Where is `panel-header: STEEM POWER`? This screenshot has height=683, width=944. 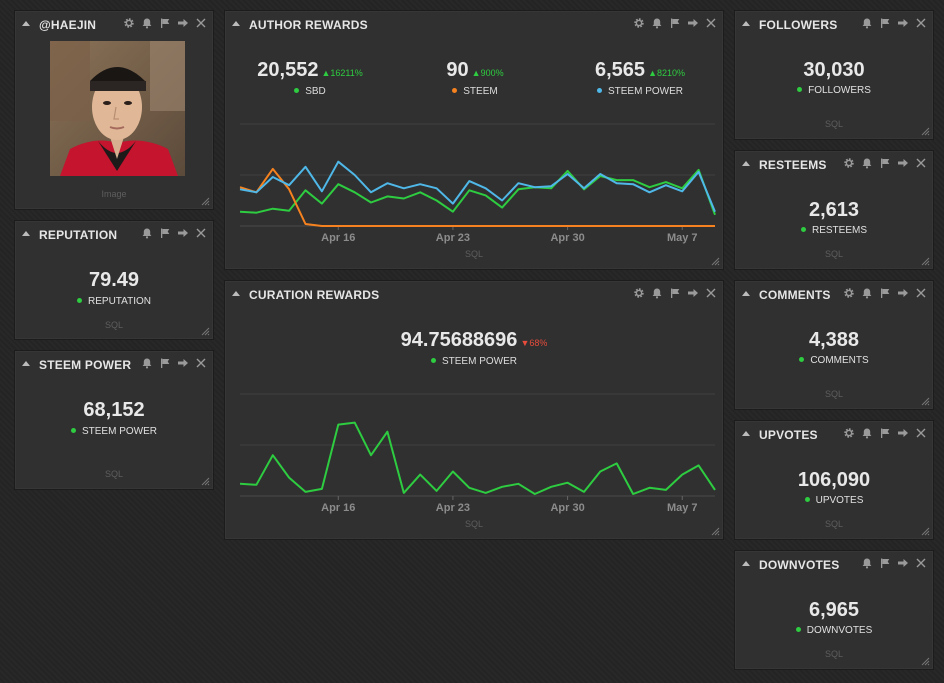
panel-header: STEEM POWER is located at coordinates (114, 365).